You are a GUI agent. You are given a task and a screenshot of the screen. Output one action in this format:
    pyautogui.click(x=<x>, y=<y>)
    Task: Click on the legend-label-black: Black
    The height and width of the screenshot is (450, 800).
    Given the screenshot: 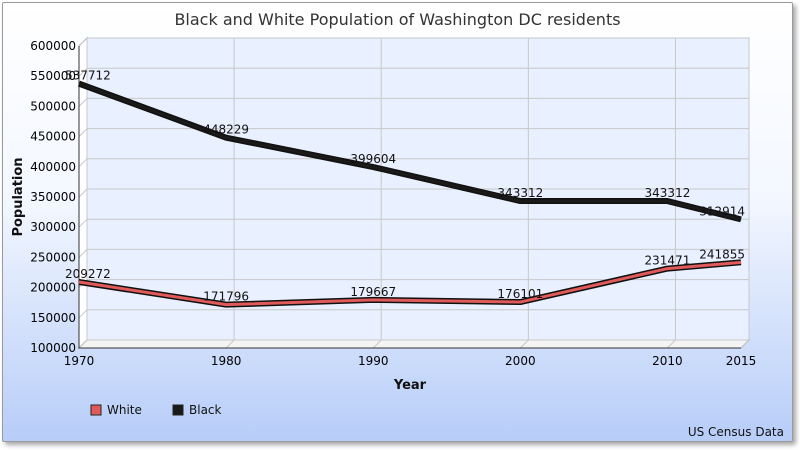 What is the action you would take?
    pyautogui.click(x=205, y=410)
    